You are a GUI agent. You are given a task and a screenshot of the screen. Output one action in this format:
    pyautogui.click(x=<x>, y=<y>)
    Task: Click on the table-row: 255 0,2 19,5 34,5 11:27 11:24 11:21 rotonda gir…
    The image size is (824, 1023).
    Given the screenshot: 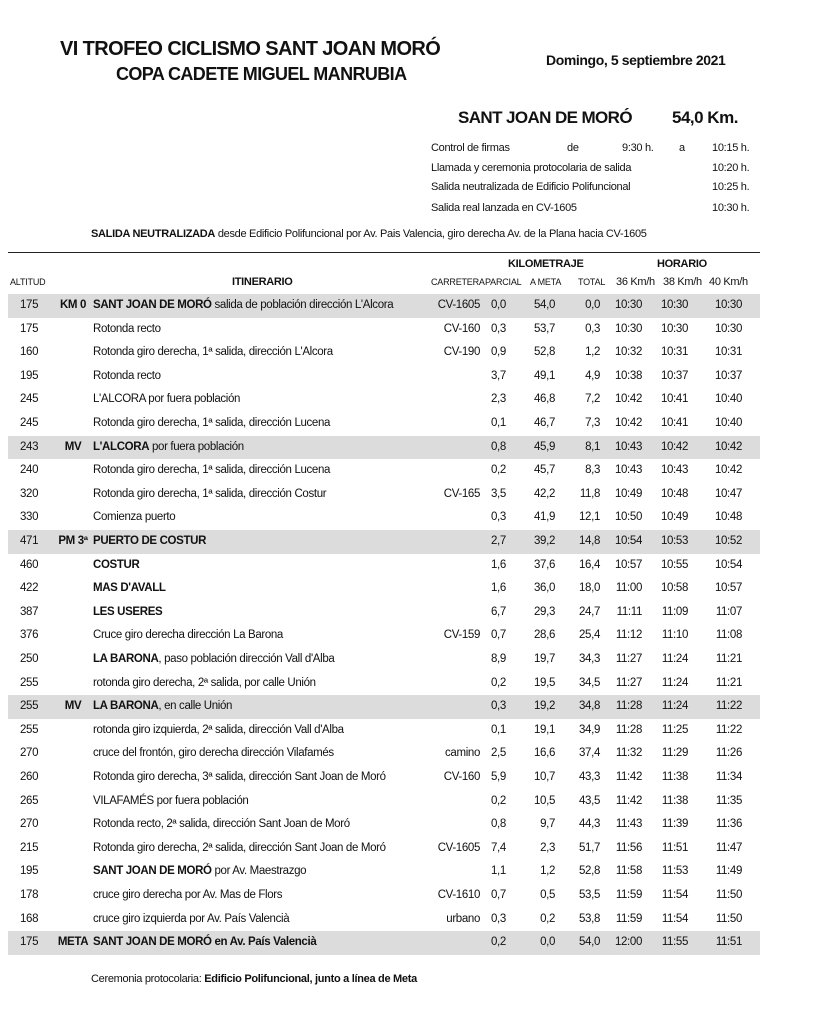 What is the action you would take?
    pyautogui.click(x=384, y=684)
    